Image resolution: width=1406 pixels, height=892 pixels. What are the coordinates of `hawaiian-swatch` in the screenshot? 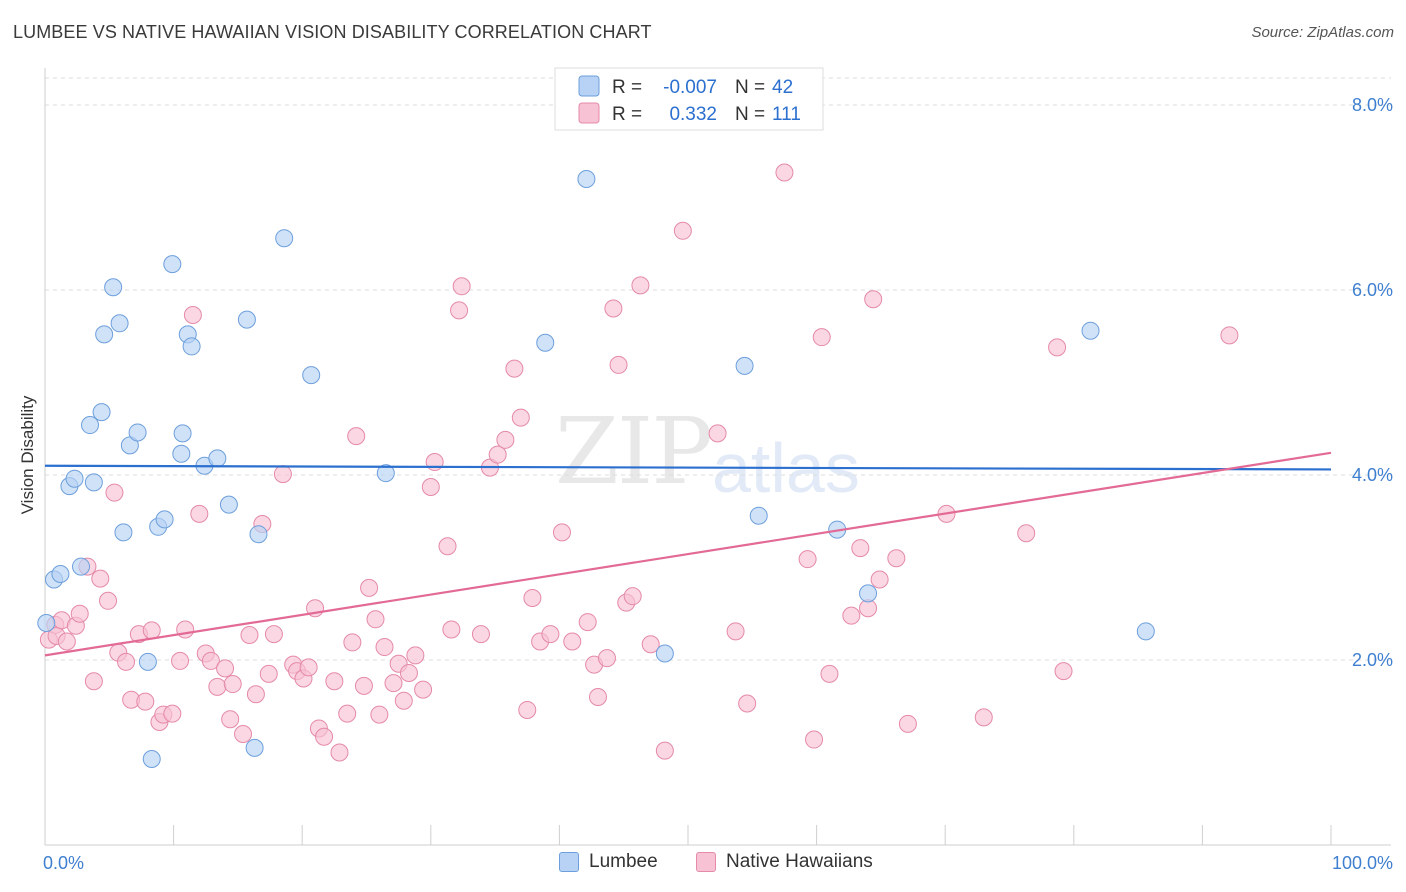 It's located at (706, 862).